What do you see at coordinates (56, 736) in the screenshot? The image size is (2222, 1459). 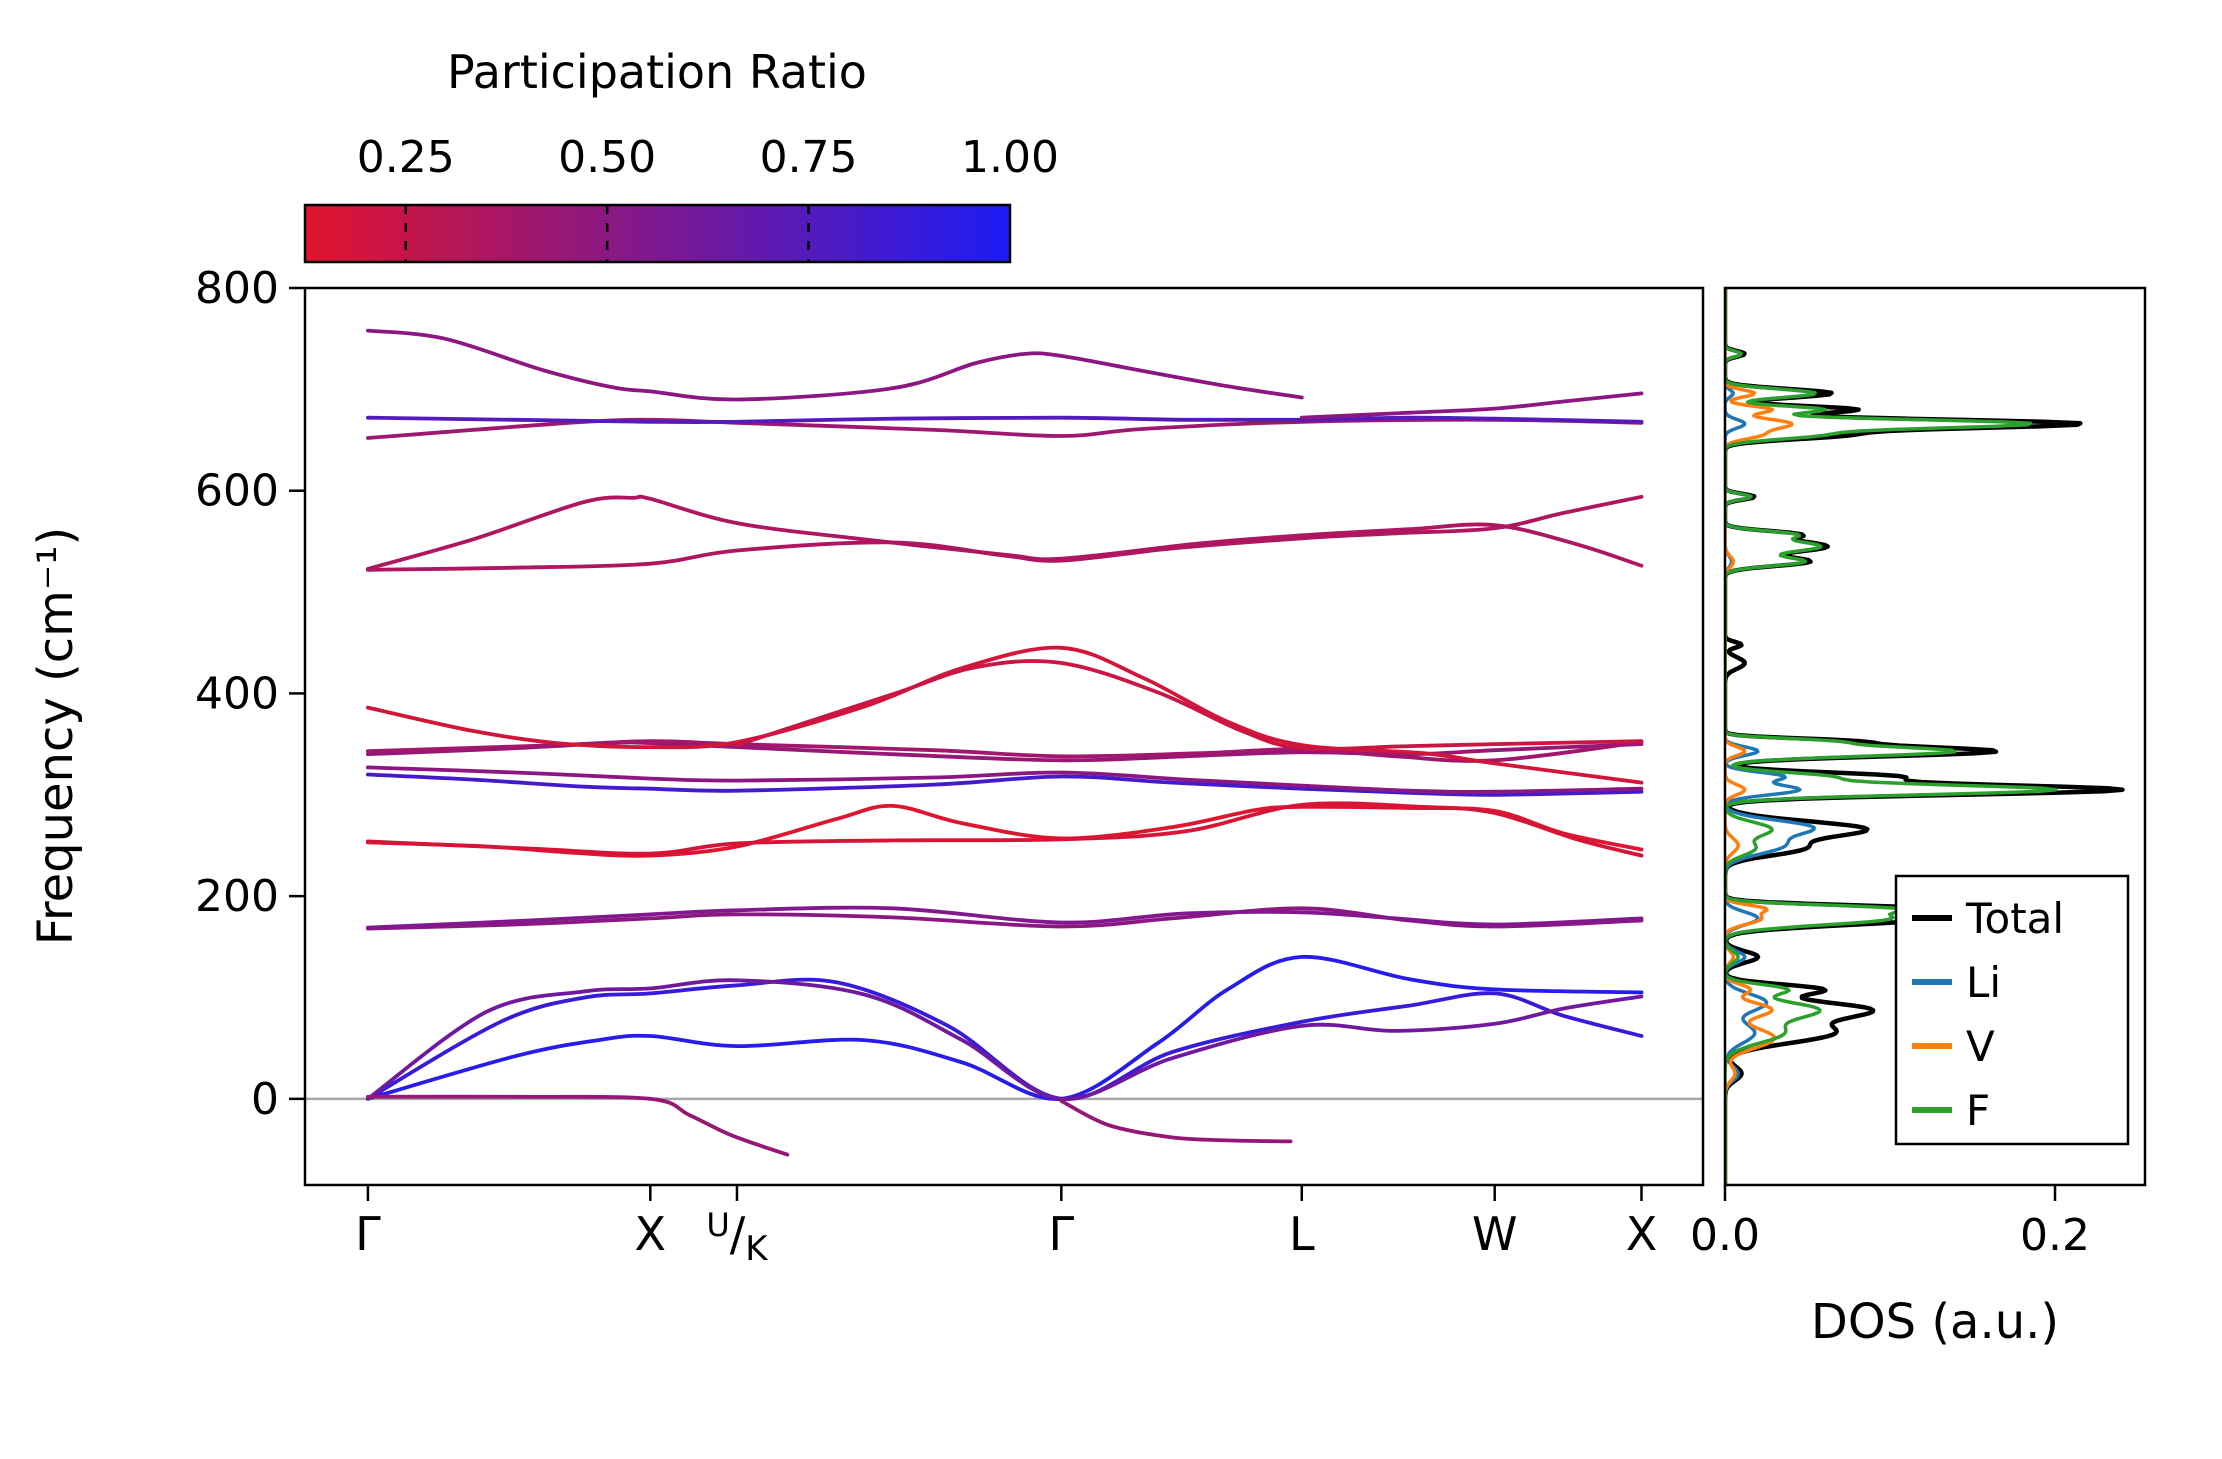 I see `y-axis-label: Frequency (cm⁻¹)` at bounding box center [56, 736].